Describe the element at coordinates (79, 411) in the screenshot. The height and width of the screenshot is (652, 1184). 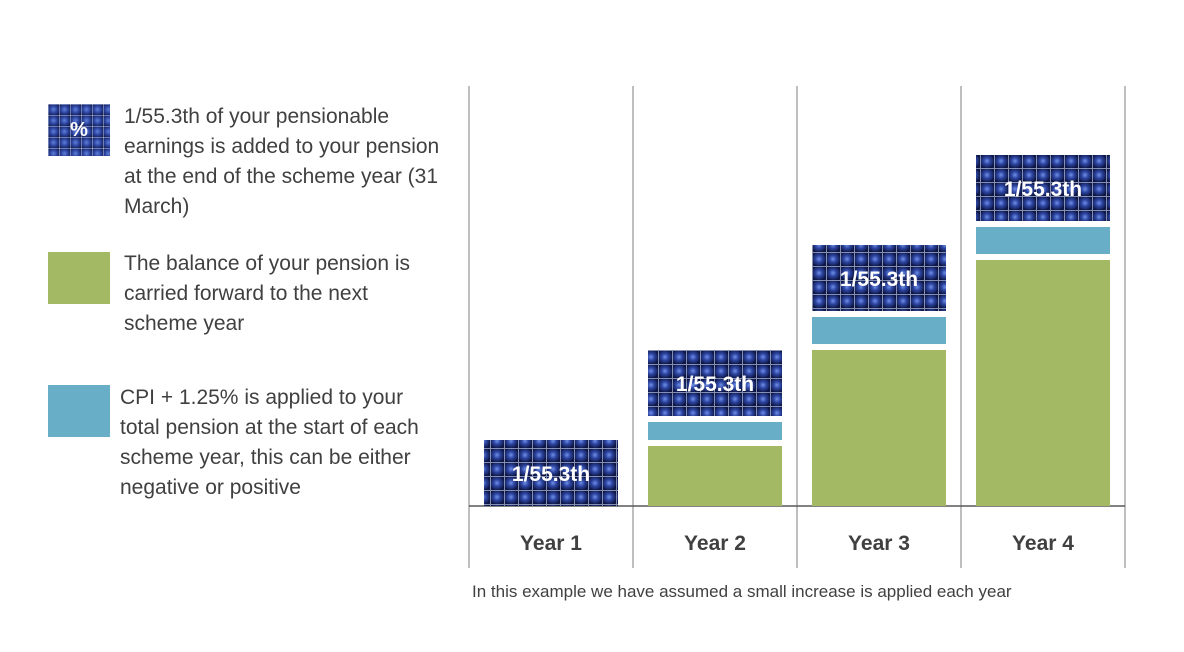
I see `cpi-blue-swatch` at that location.